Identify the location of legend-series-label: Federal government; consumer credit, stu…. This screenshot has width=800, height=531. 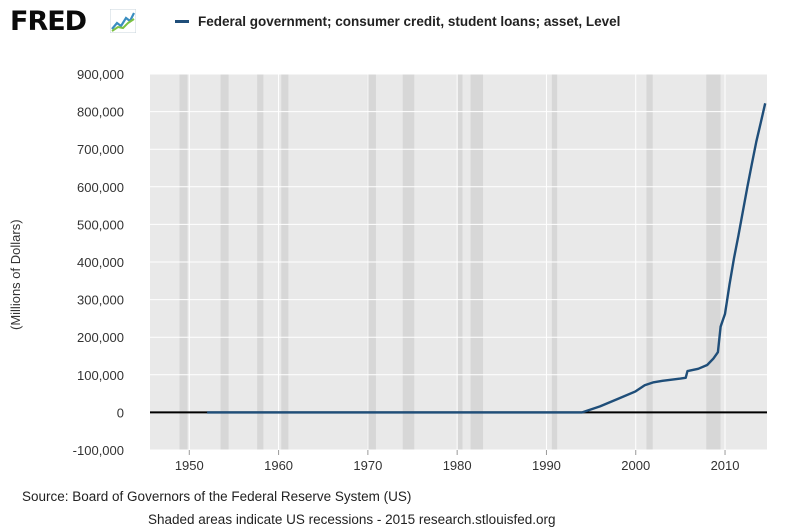
(409, 21).